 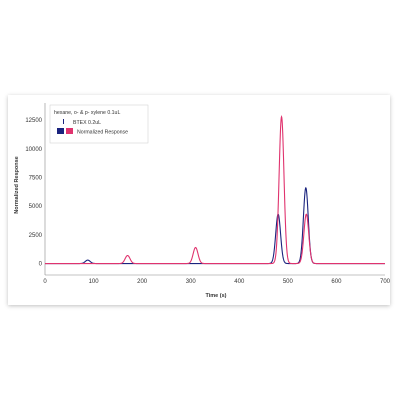 What do you see at coordinates (63, 121) in the screenshot?
I see `legend-swatch-btex` at bounding box center [63, 121].